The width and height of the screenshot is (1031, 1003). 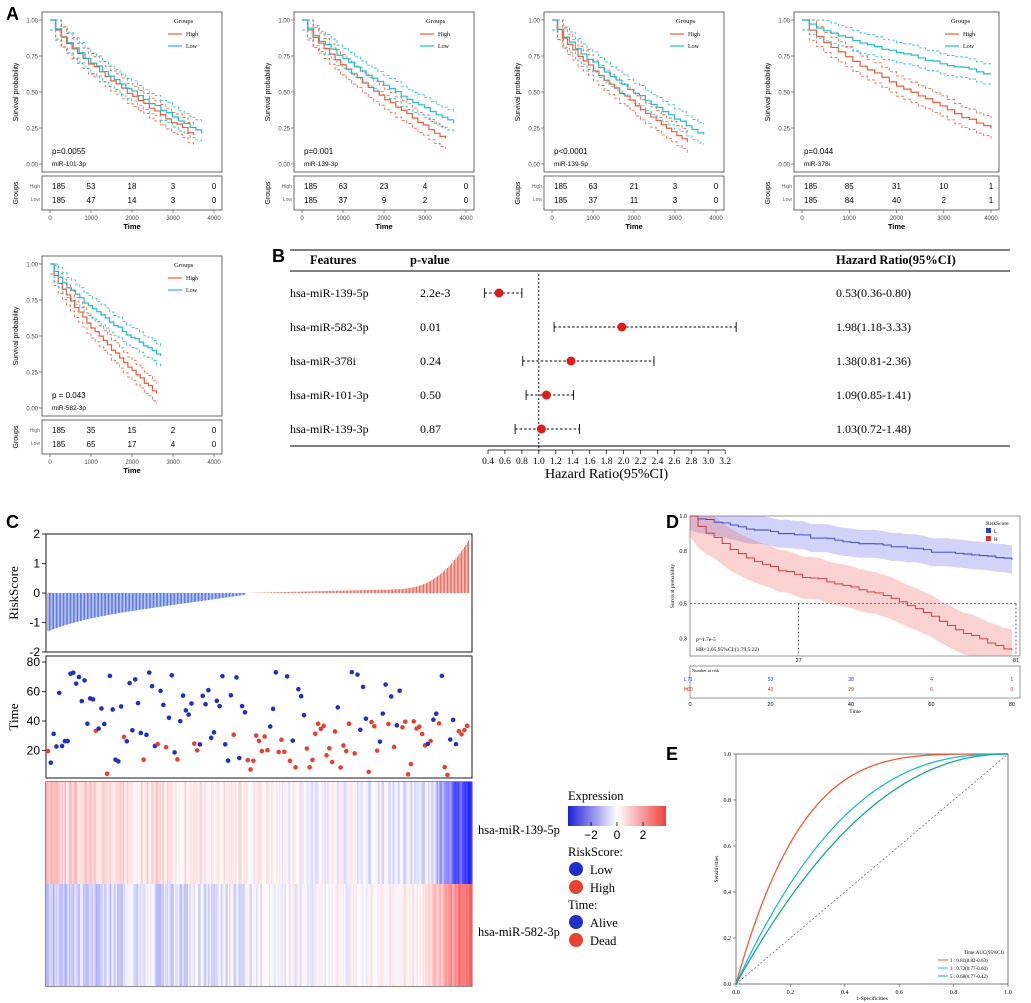 What do you see at coordinates (561, 186) in the screenshot?
I see `risk-high-value: 185` at bounding box center [561, 186].